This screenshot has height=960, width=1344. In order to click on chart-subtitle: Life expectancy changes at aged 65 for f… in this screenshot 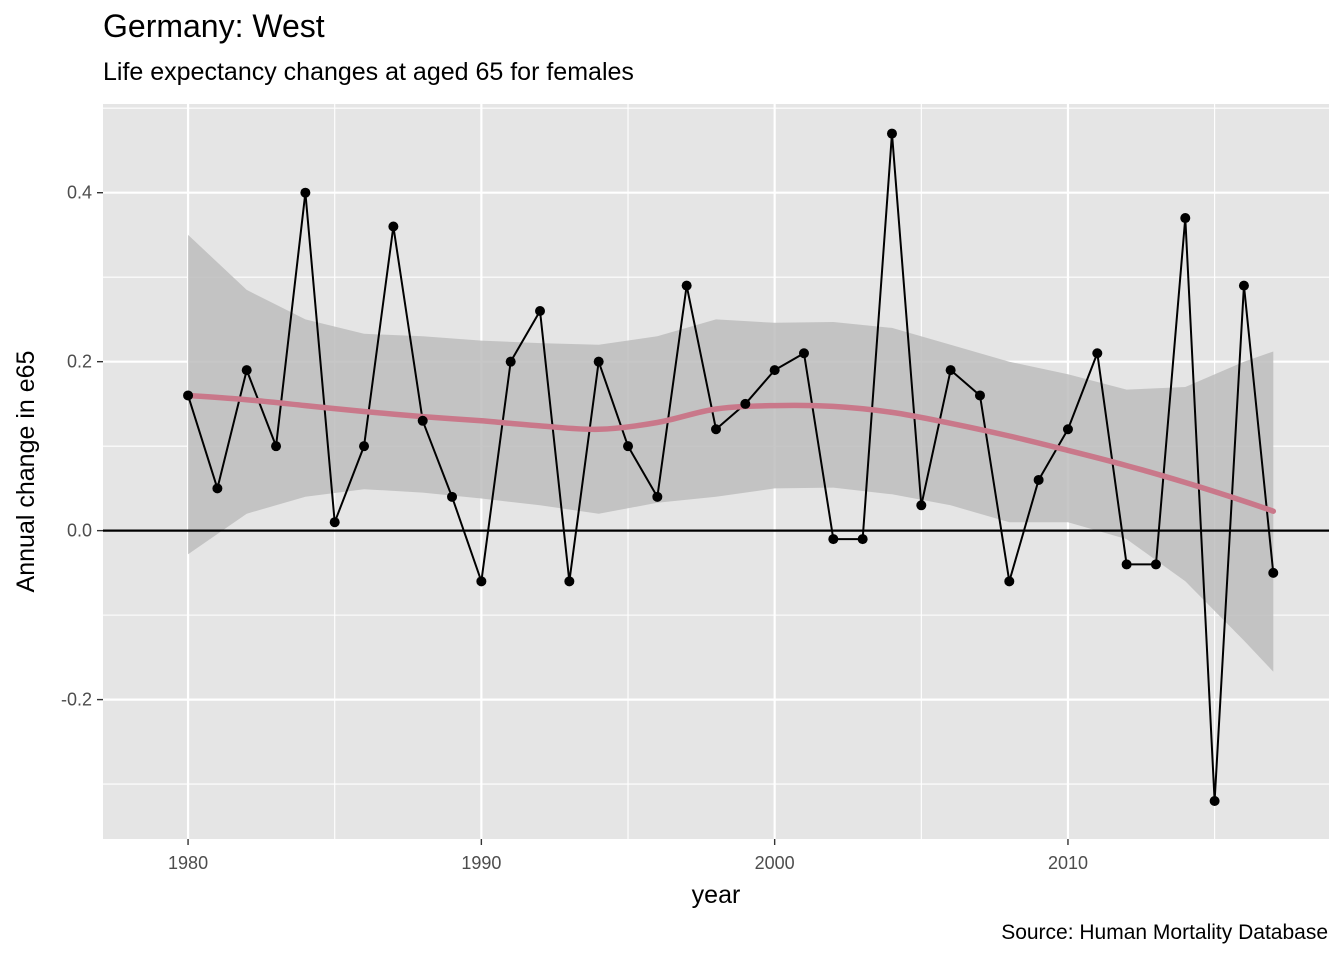, I will do `click(368, 72)`.